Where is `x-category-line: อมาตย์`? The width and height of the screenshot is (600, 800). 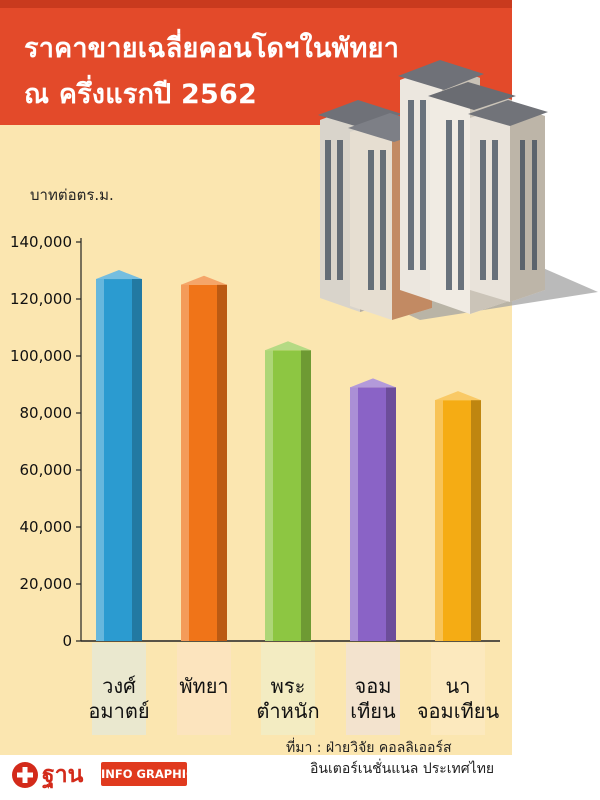
x-category-line: อมาตย์ is located at coordinates (119, 711).